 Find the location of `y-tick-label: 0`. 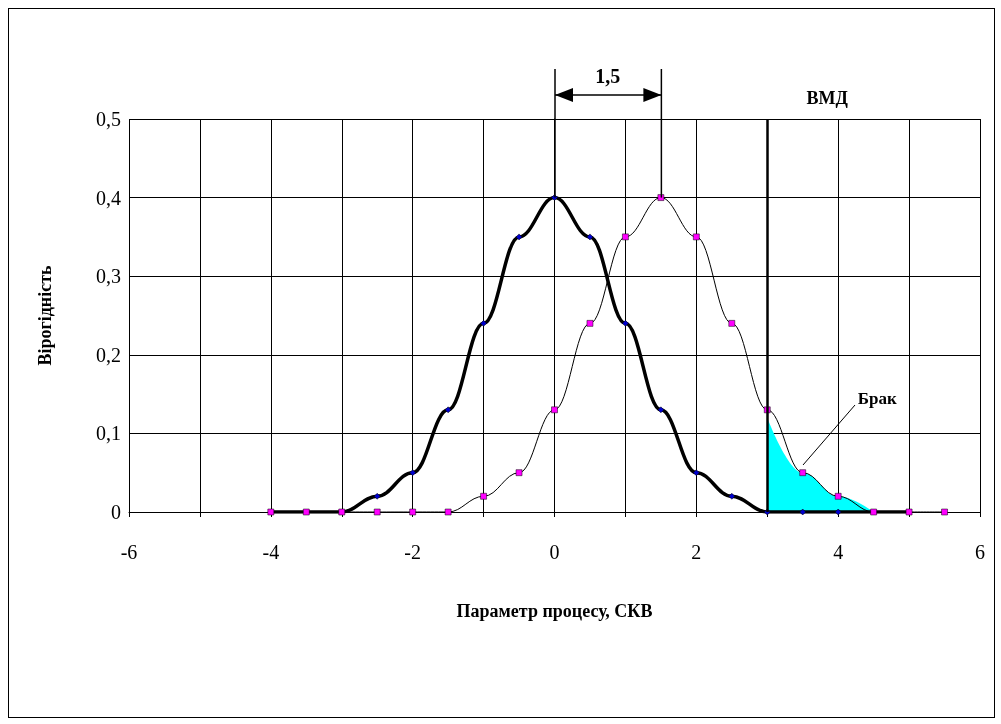

y-tick-label: 0 is located at coordinates (116, 512).